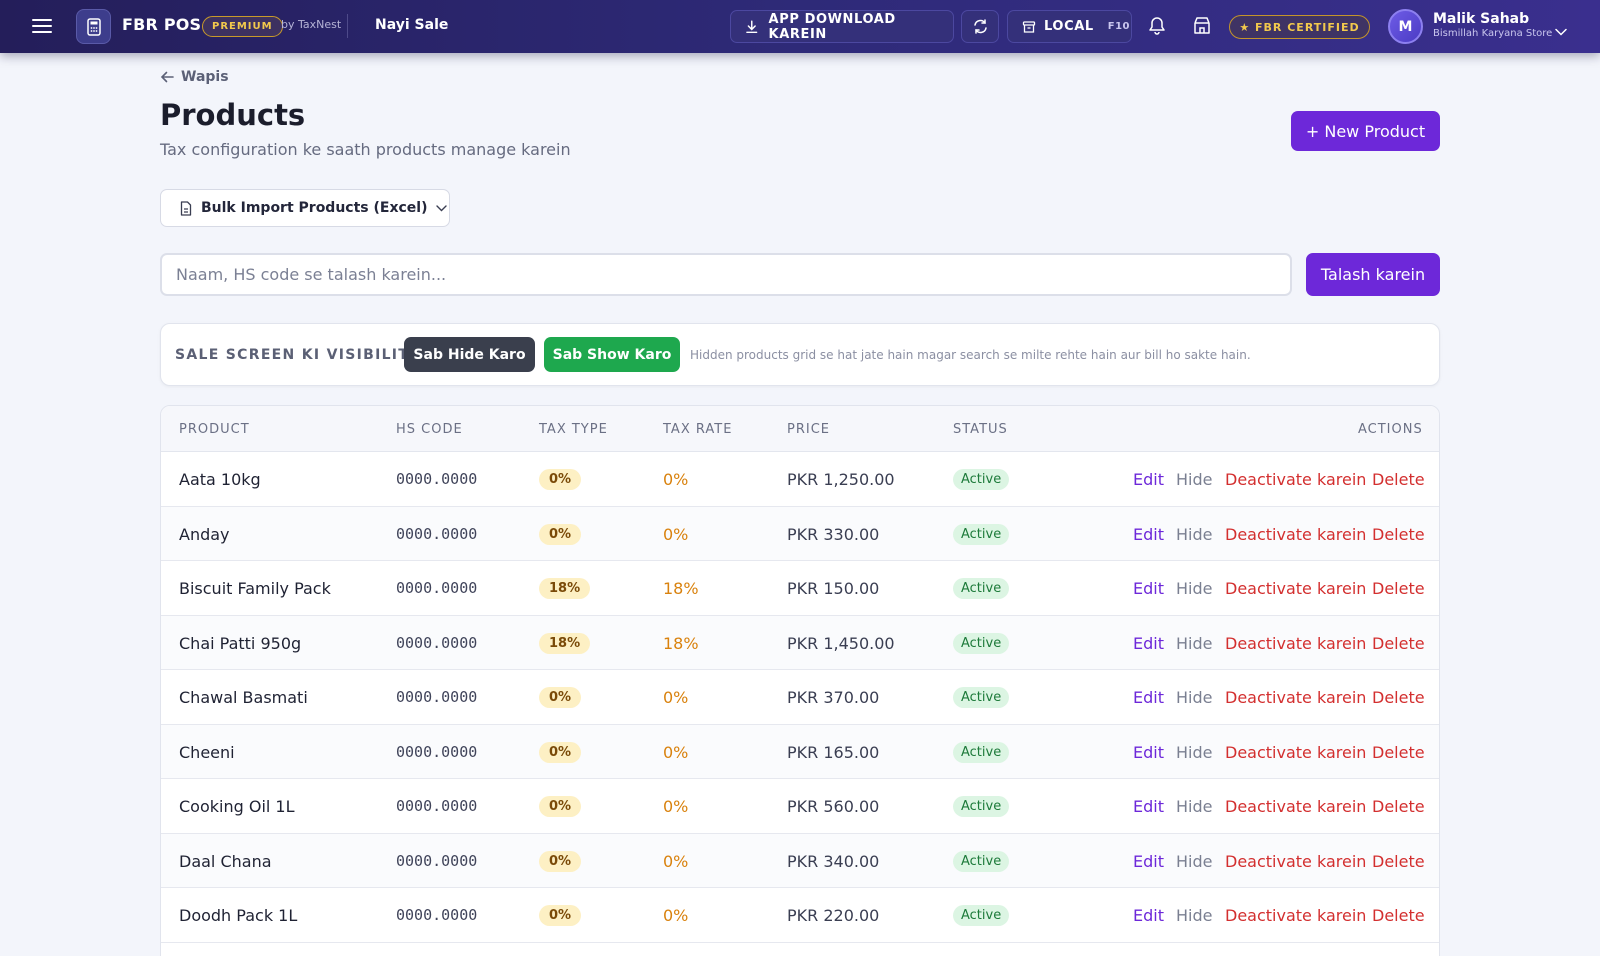  I want to click on price: PKR 370.00, so click(833, 697).